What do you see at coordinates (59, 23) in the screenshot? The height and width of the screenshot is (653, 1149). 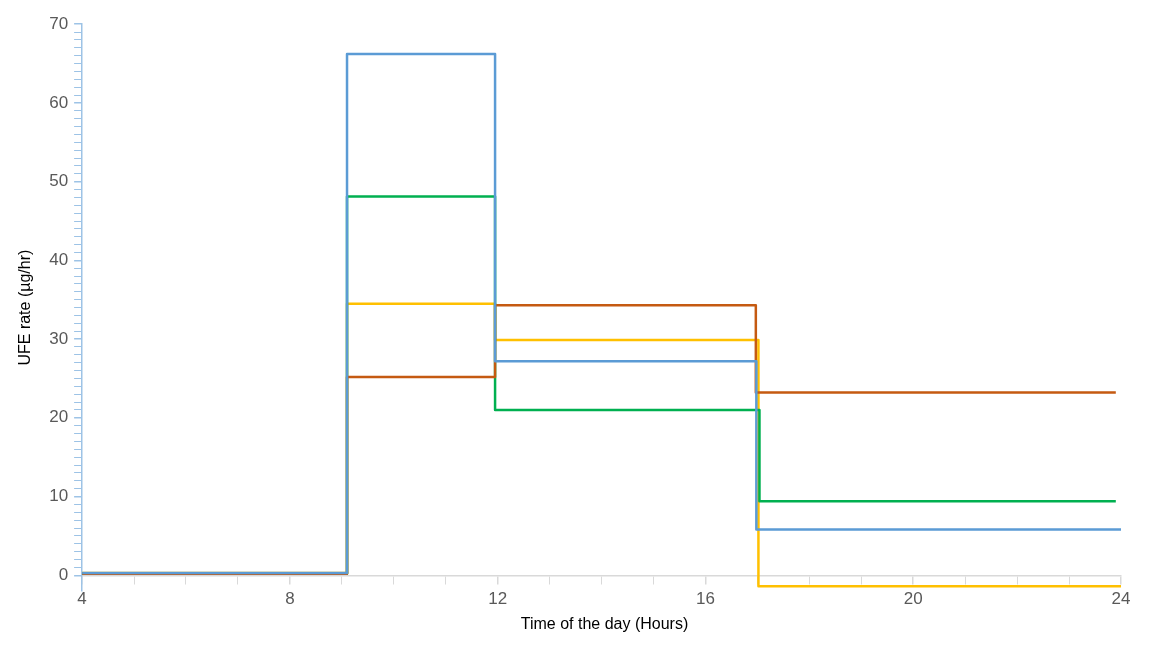 I see `y-tick-label: 70` at bounding box center [59, 23].